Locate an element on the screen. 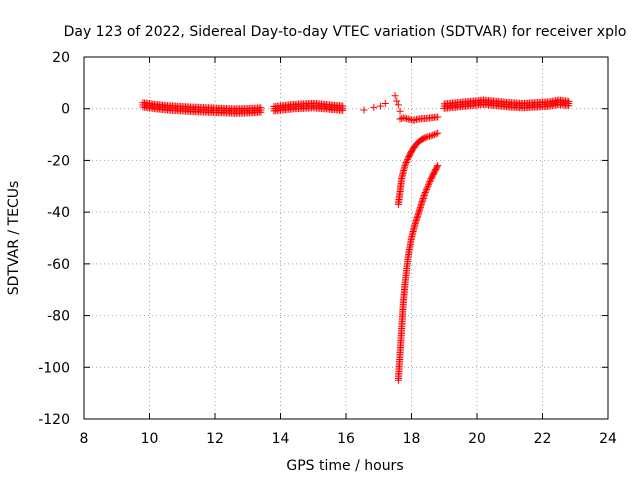  y-tick-label: 0 is located at coordinates (65, 110).